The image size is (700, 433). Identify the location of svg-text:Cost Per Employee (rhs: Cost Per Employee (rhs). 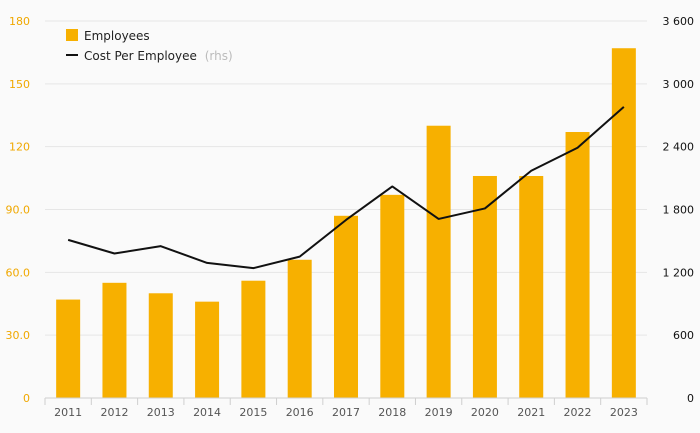
(158, 56).